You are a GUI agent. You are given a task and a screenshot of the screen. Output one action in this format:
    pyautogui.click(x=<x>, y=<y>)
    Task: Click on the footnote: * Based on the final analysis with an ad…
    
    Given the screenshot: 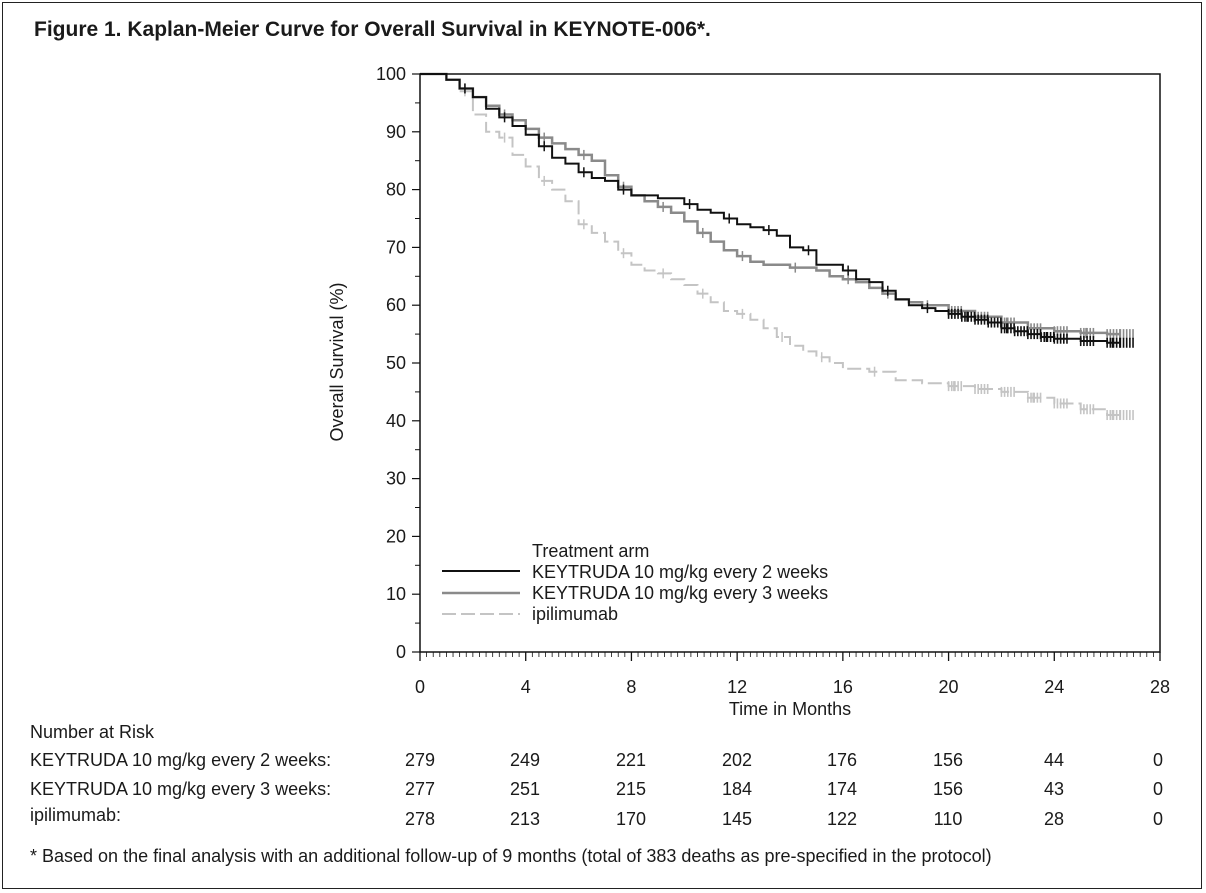 What is the action you would take?
    pyautogui.click(x=511, y=856)
    